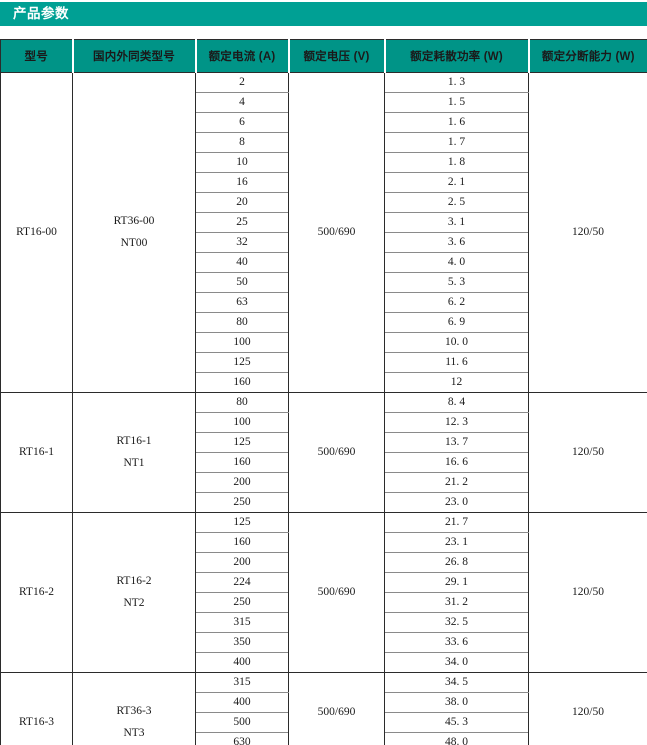 The height and width of the screenshot is (745, 647). What do you see at coordinates (324, 642) in the screenshot?
I see `table-row: 350 33. 6` at bounding box center [324, 642].